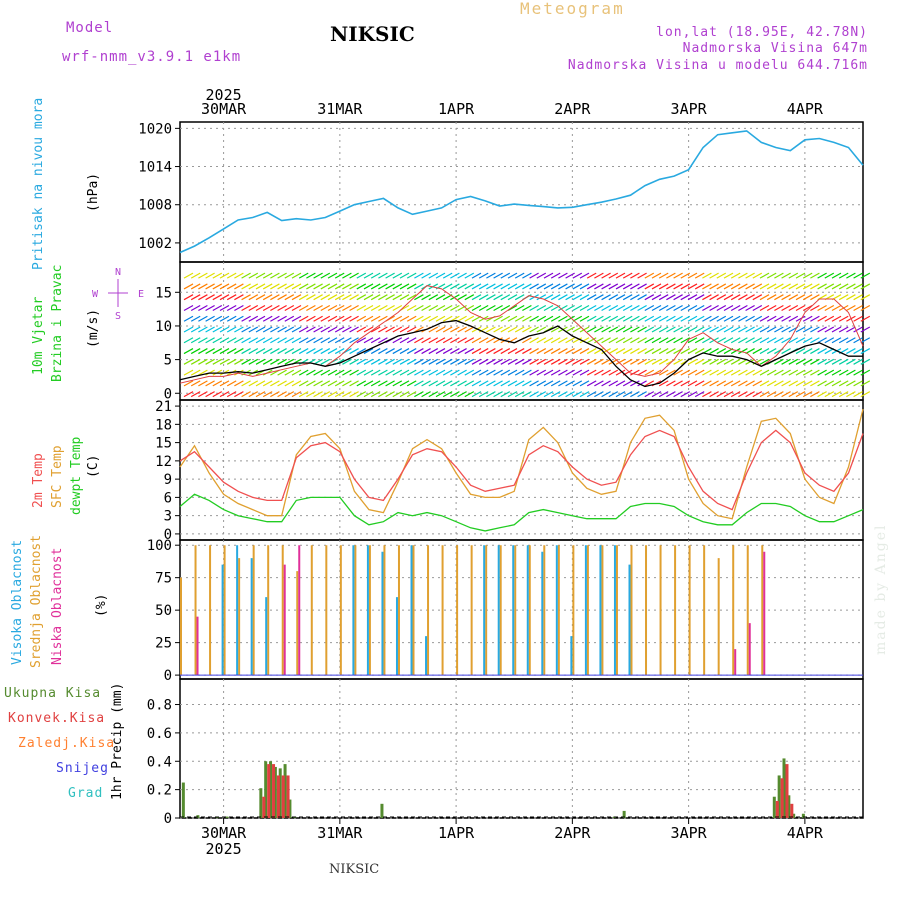 The height and width of the screenshot is (900, 900). What do you see at coordinates (168, 480) in the screenshot?
I see `y-tick-label: 9` at bounding box center [168, 480].